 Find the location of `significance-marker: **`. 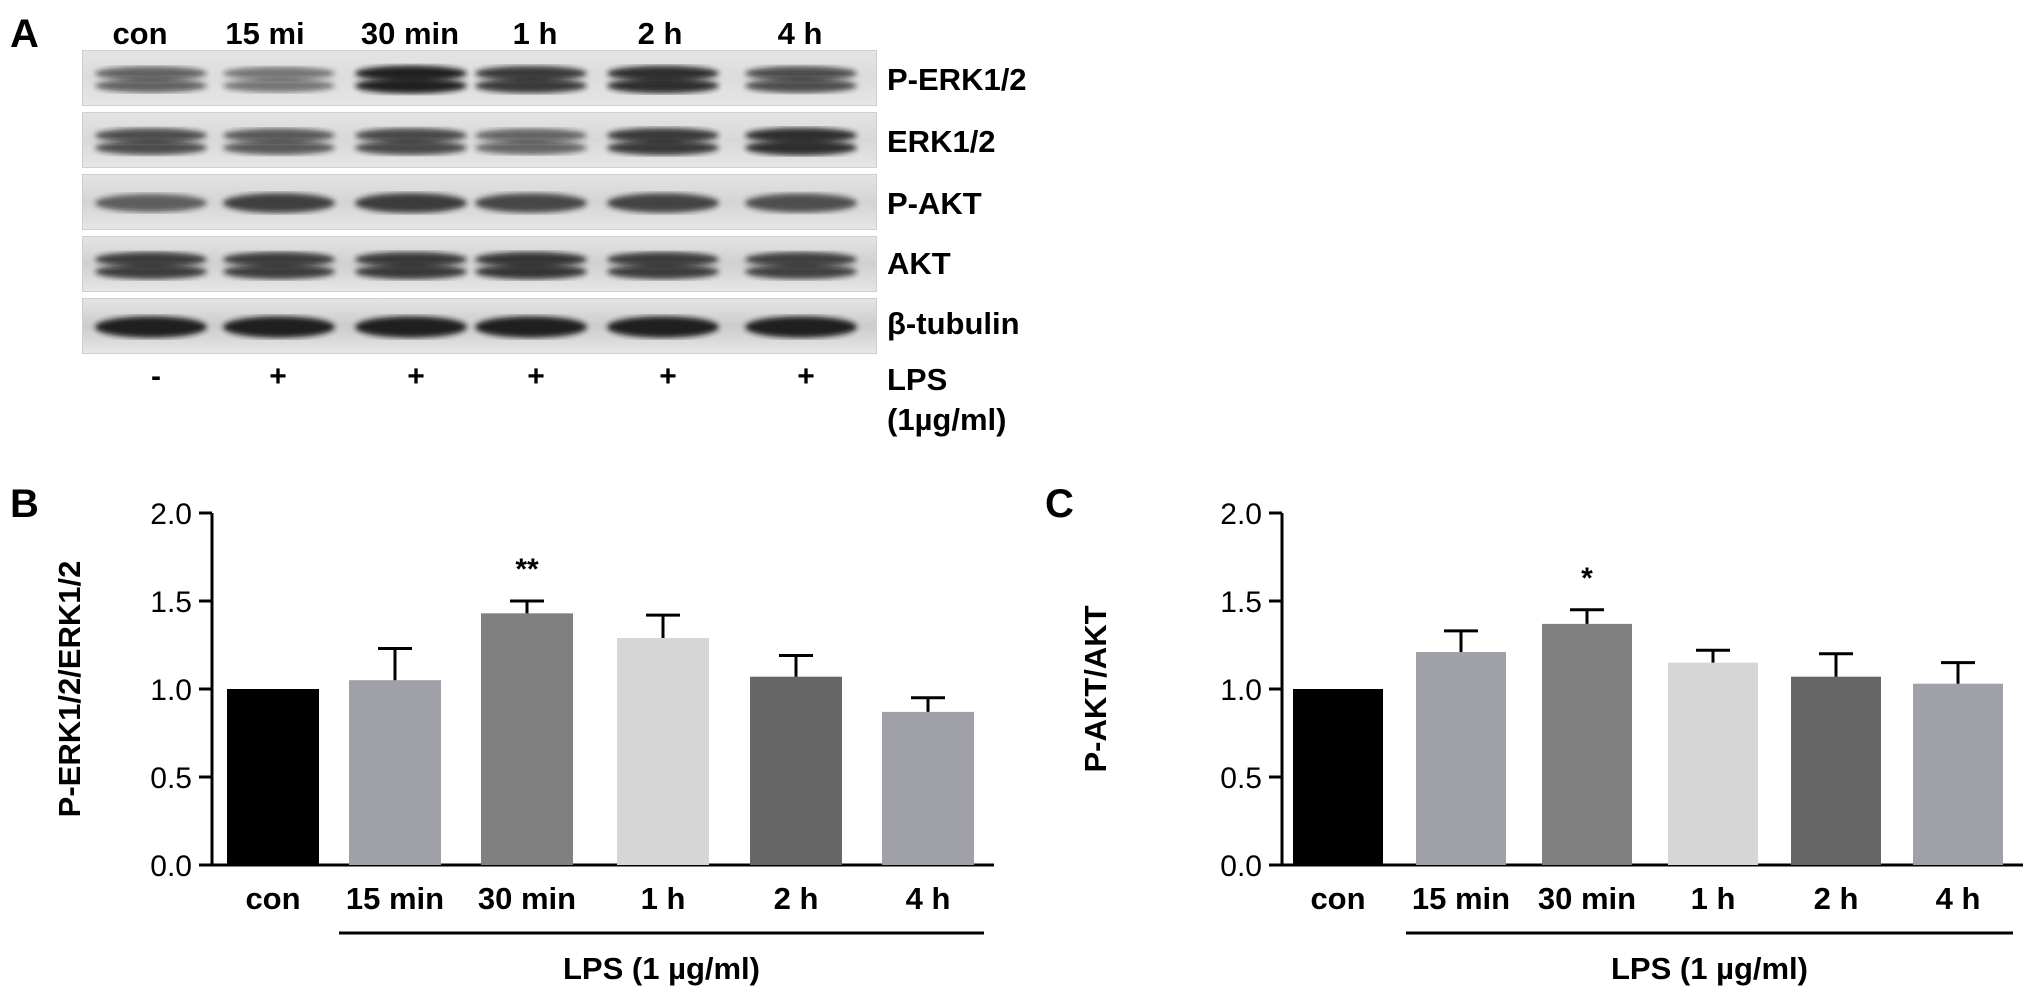

significance-marker: ** is located at coordinates (527, 569).